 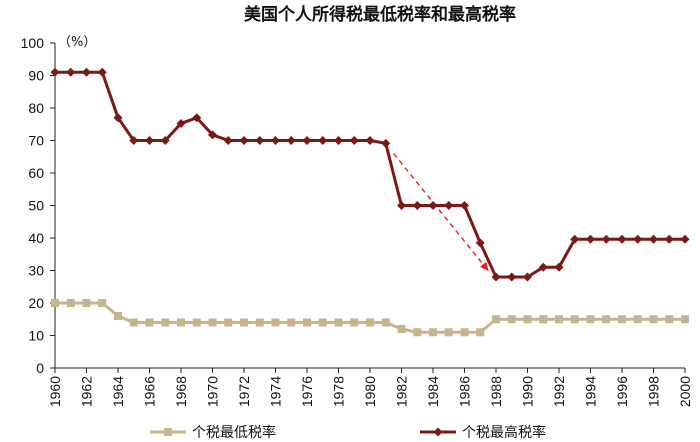 What do you see at coordinates (36, 238) in the screenshot?
I see `y-tick-label: 40` at bounding box center [36, 238].